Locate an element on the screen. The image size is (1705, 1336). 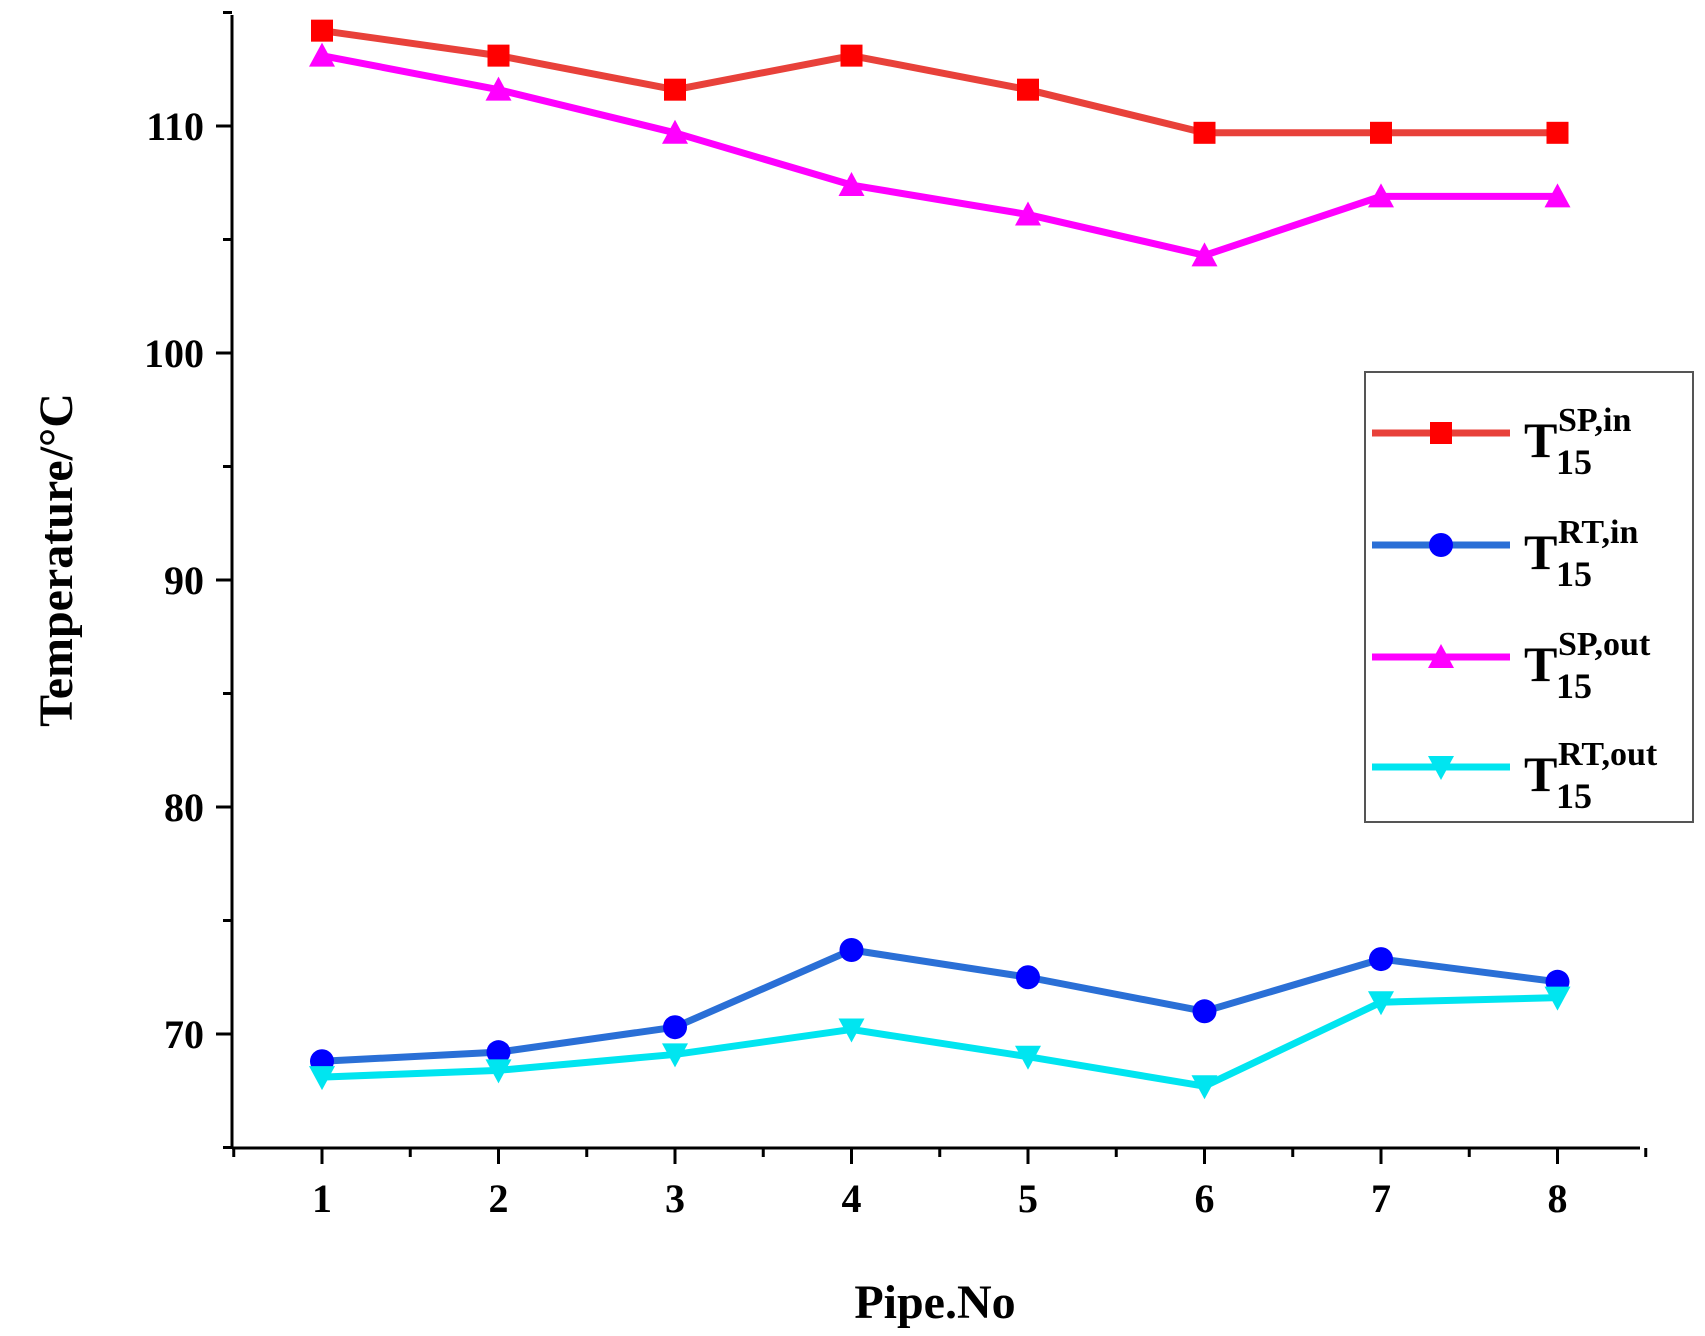
x-tick-label: 3 is located at coordinates (675, 1198).